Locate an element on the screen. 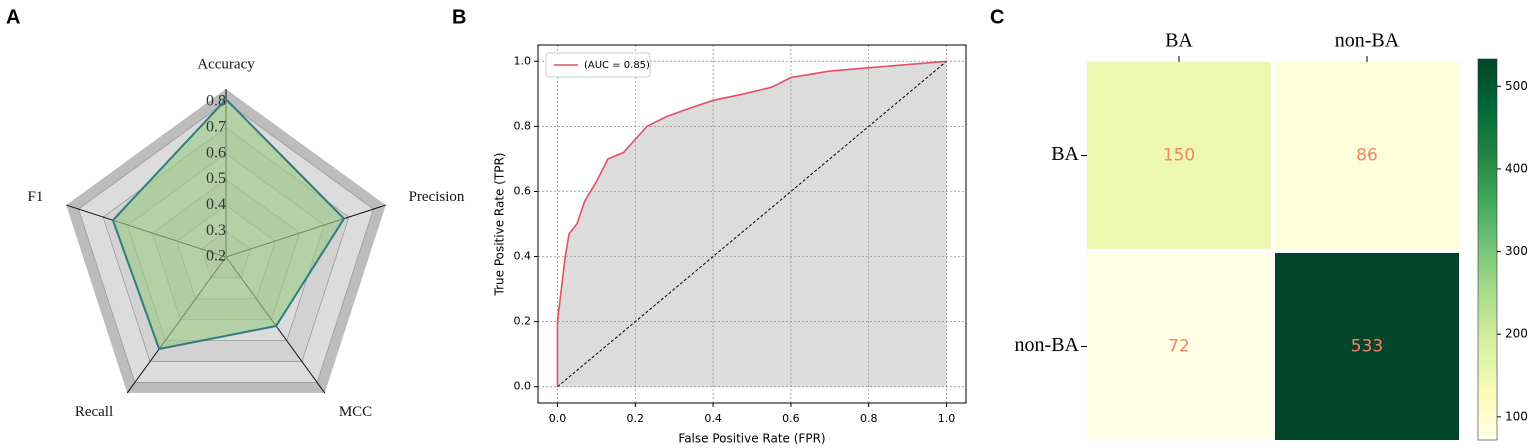  y-tick-label: 0.0 is located at coordinates (523, 386).